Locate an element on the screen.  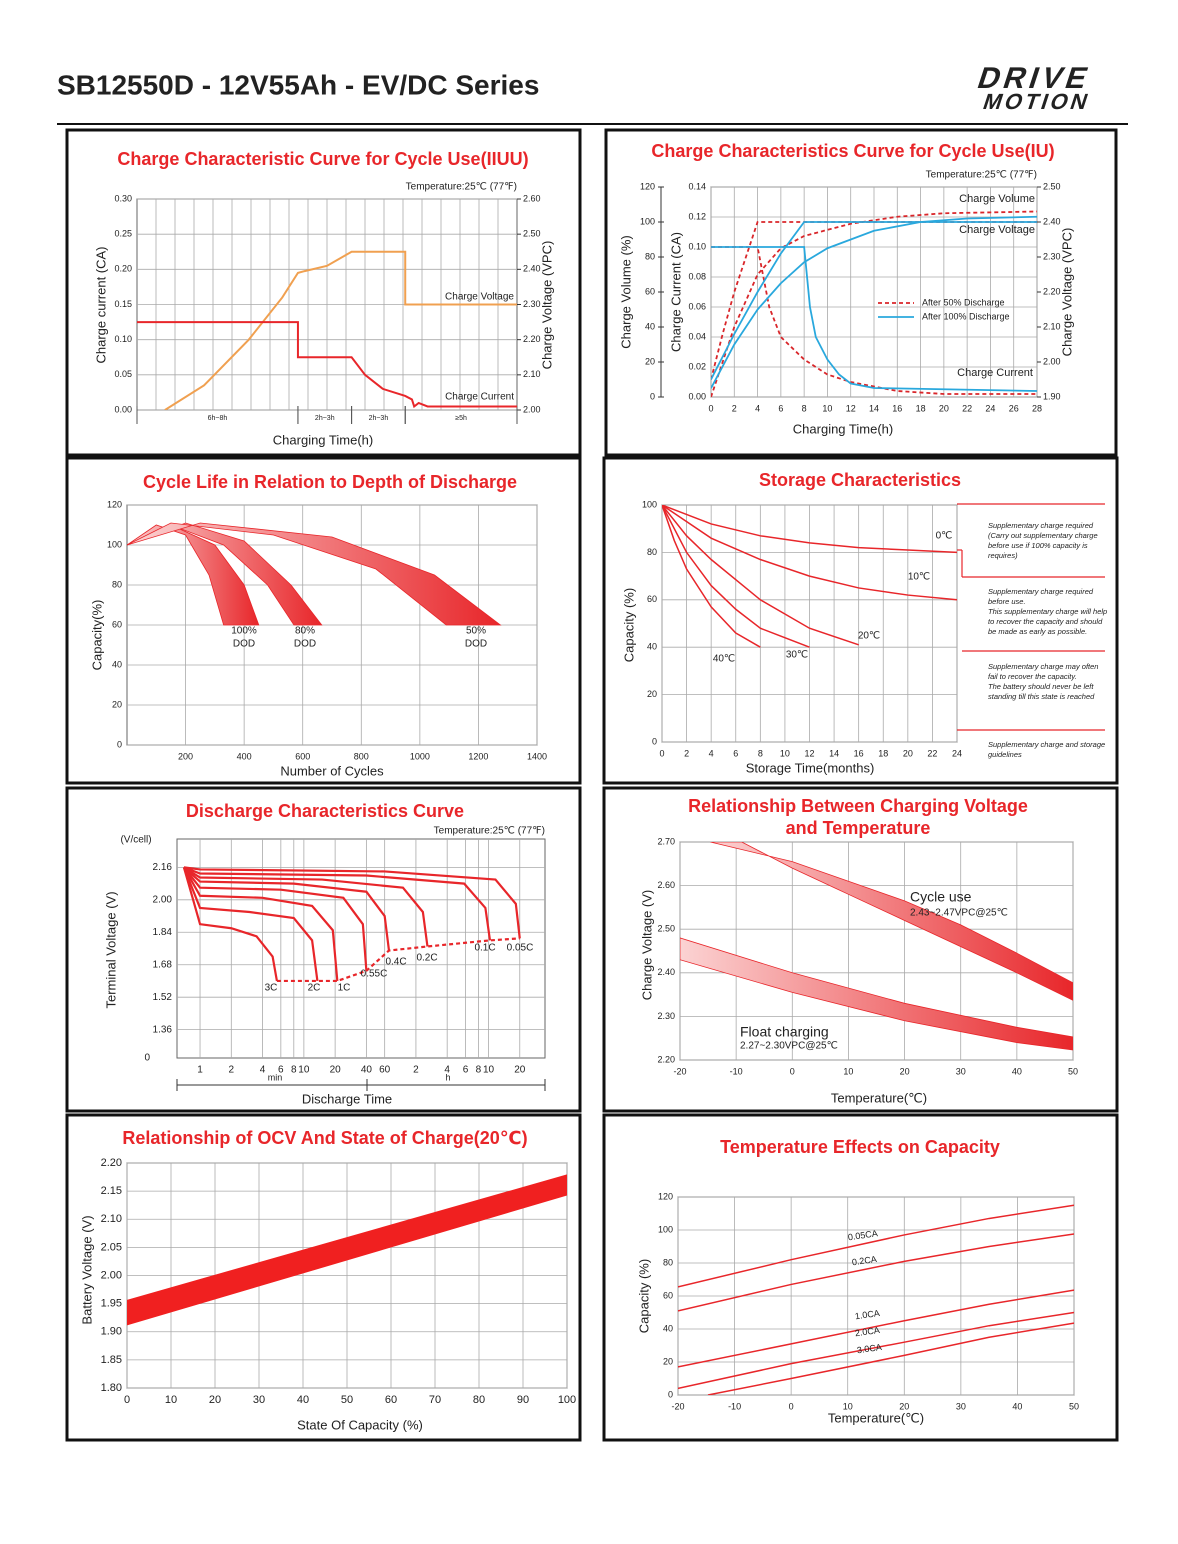
note-line: Supplementary charge may often is located at coordinates (1043, 666).